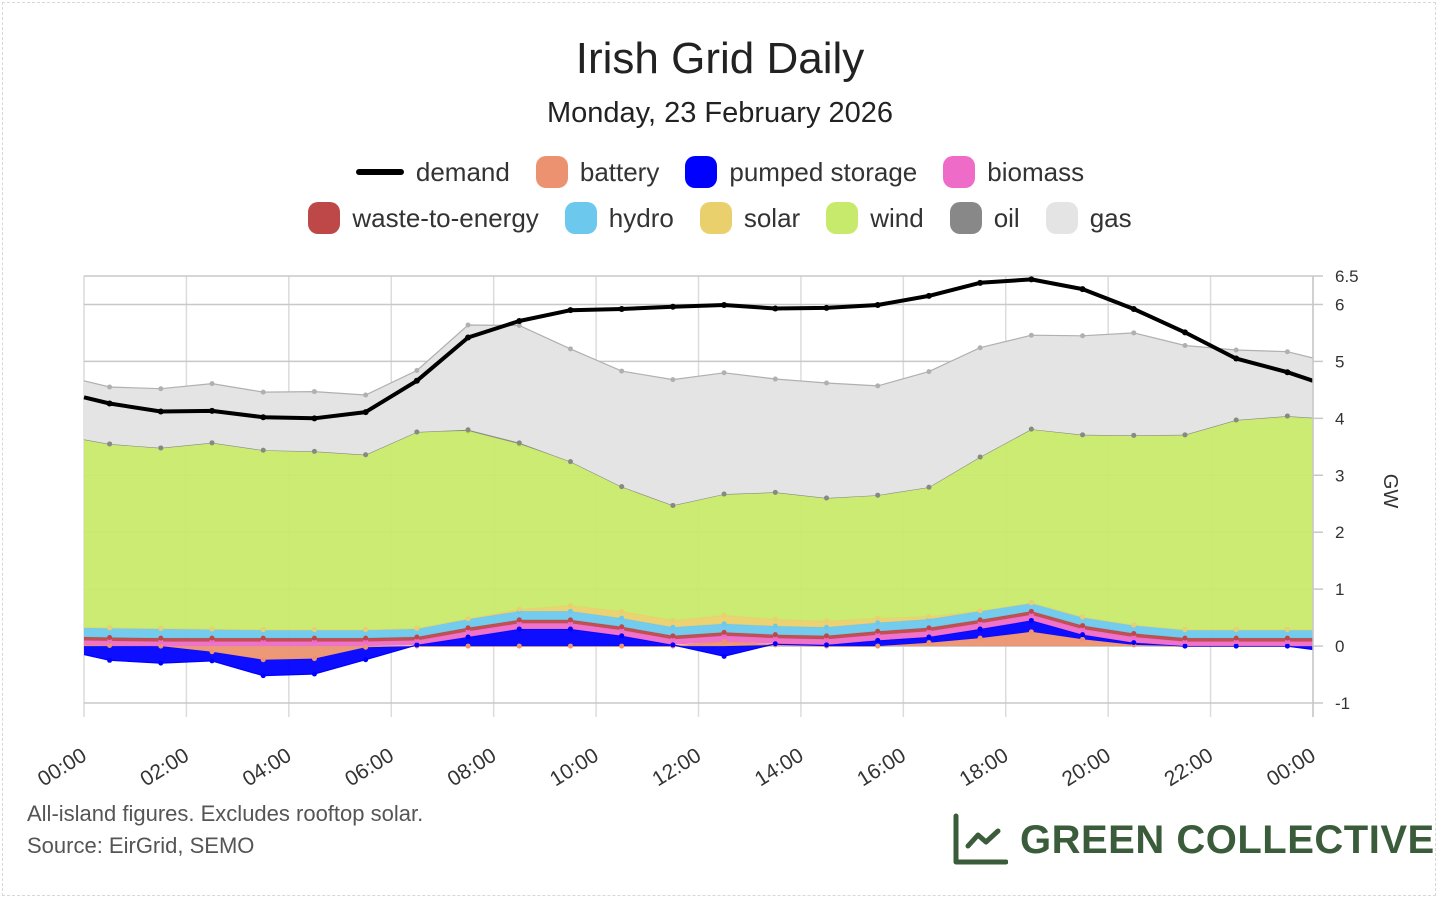 This screenshot has width=1440, height=900. Describe the element at coordinates (445, 217) in the screenshot. I see `legend-label-waste-to-energy: waste-to-energy` at that location.